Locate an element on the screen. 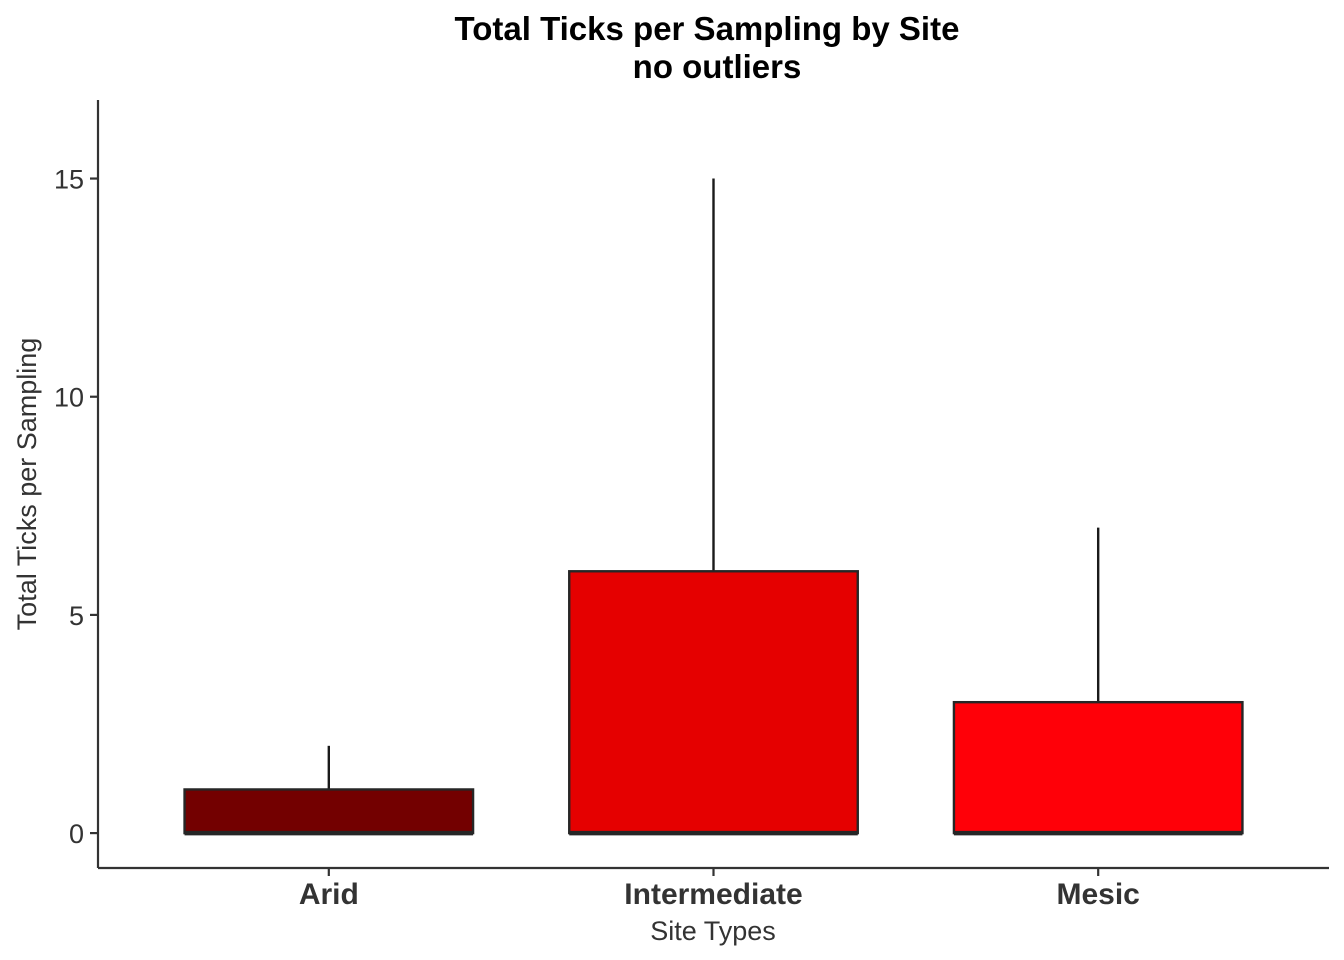 The image size is (1344, 960). x-tick-label: Mesic is located at coordinates (1097, 894).